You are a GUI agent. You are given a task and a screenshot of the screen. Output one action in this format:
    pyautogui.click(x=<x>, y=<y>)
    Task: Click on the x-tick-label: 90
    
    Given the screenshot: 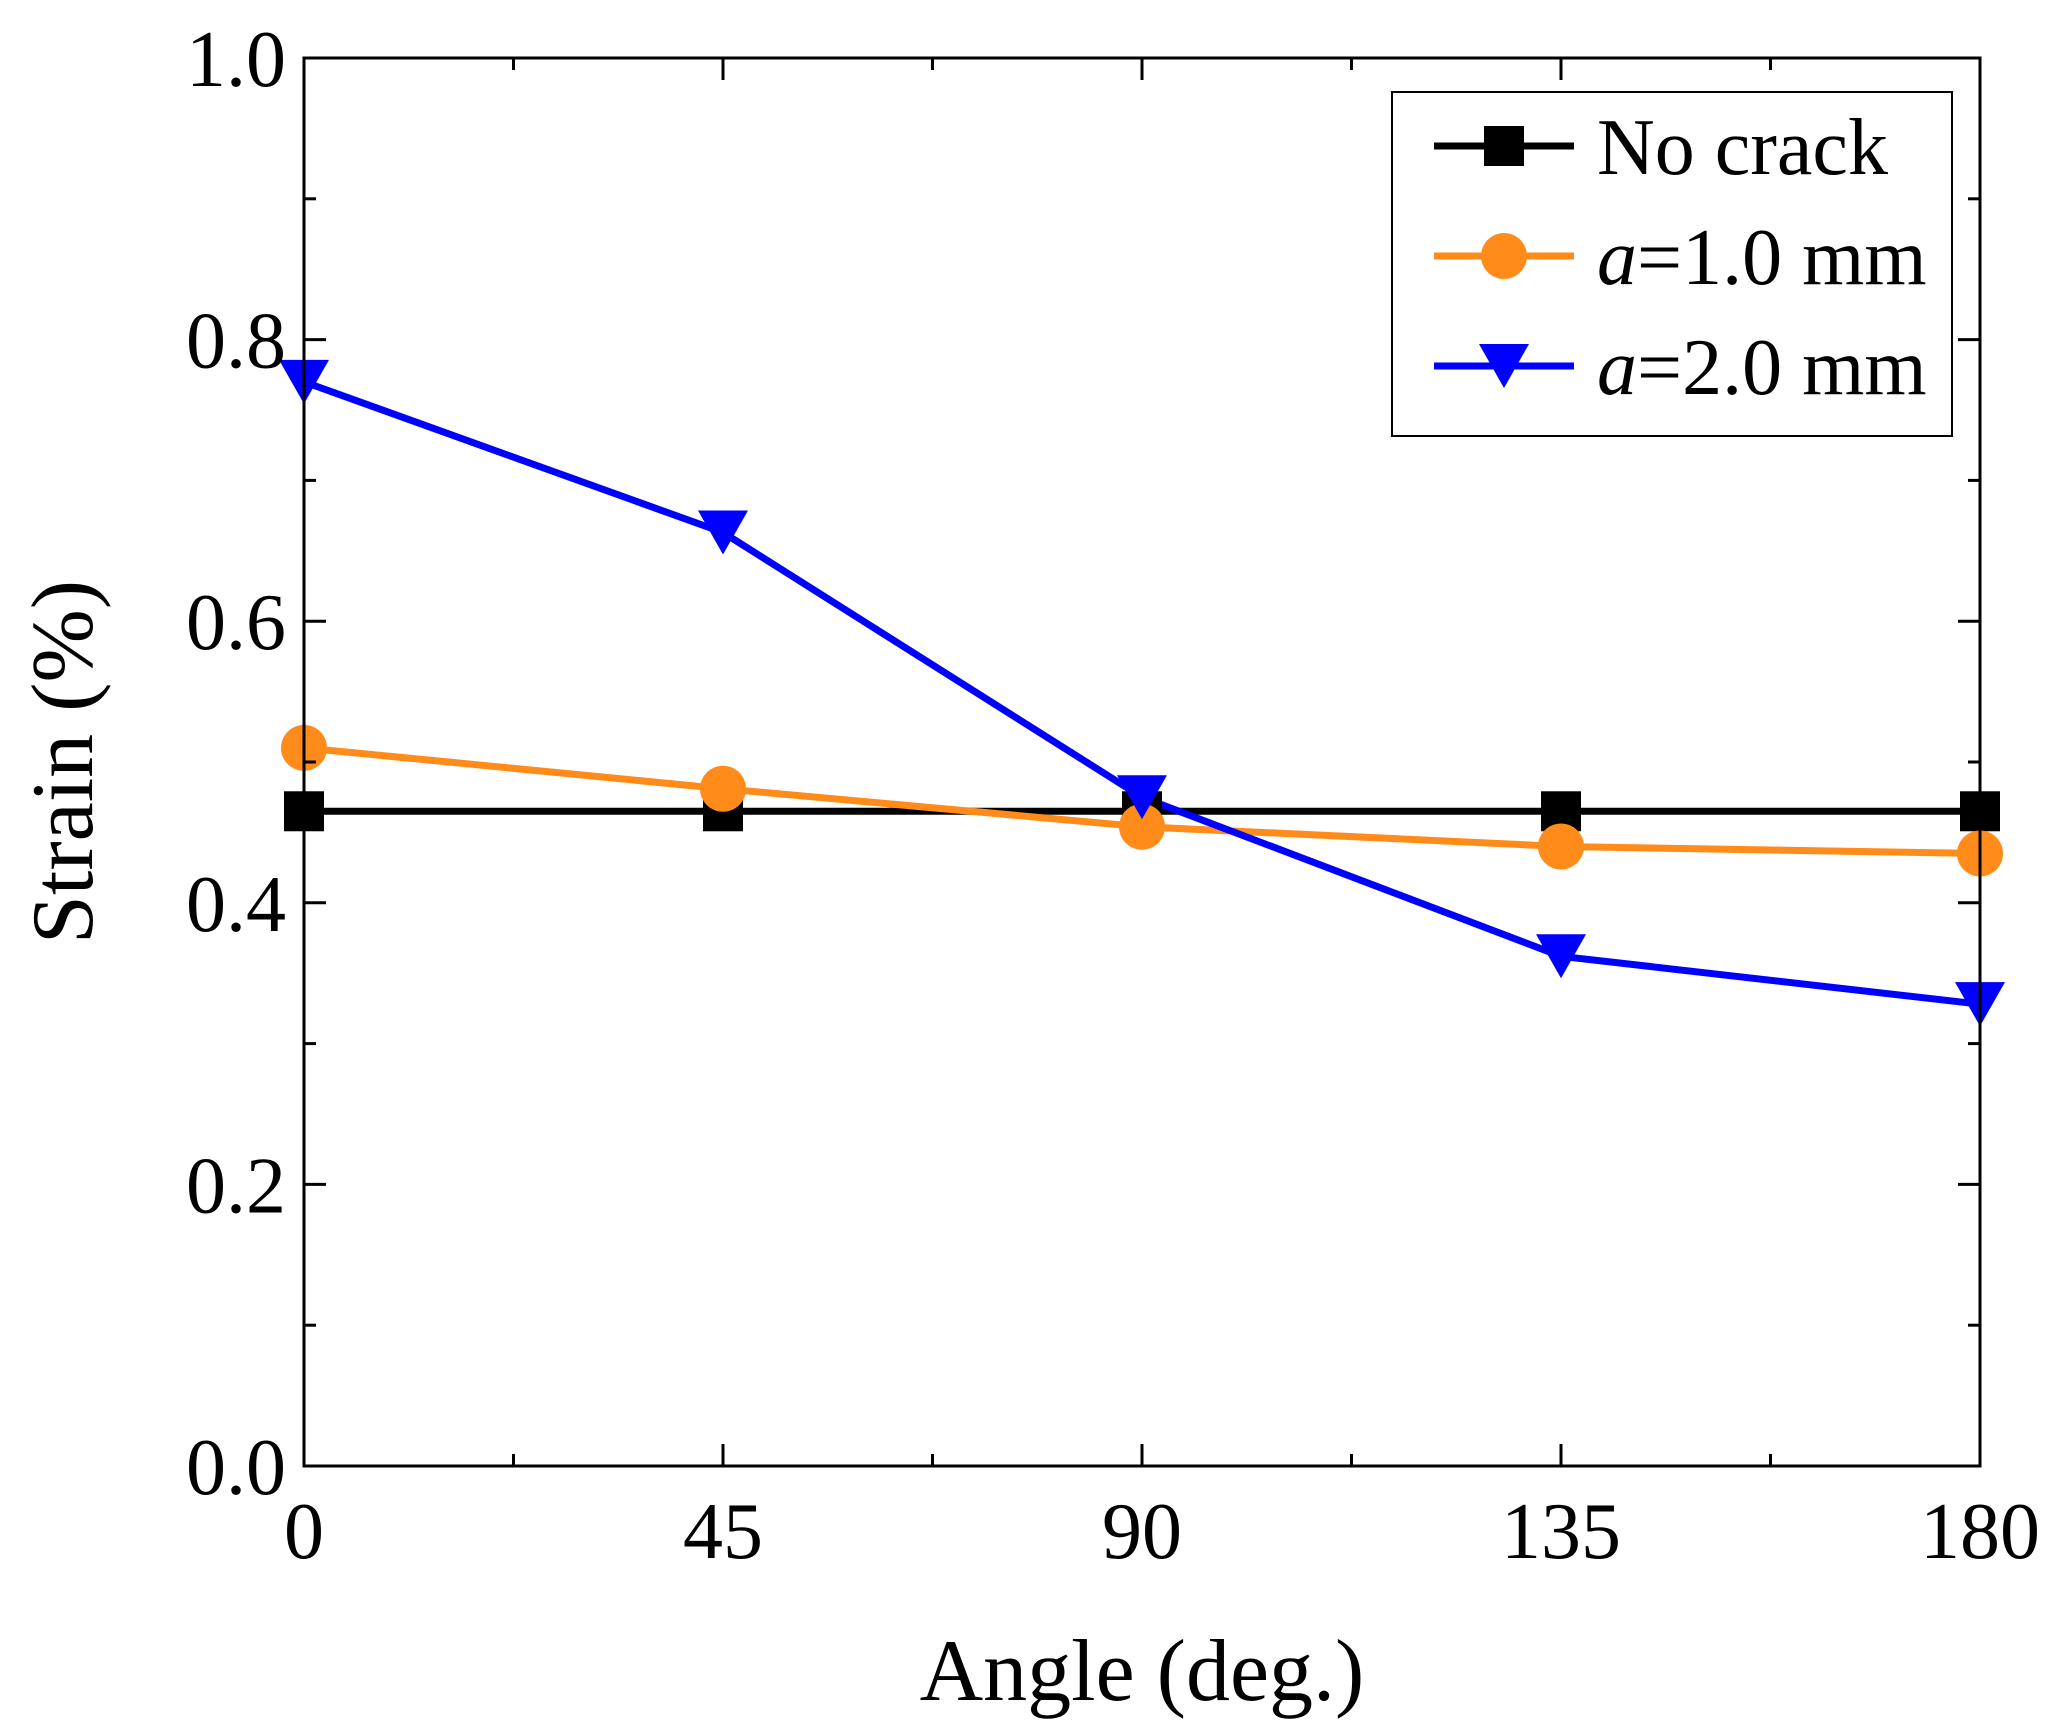 What is the action you would take?
    pyautogui.click(x=1142, y=1532)
    